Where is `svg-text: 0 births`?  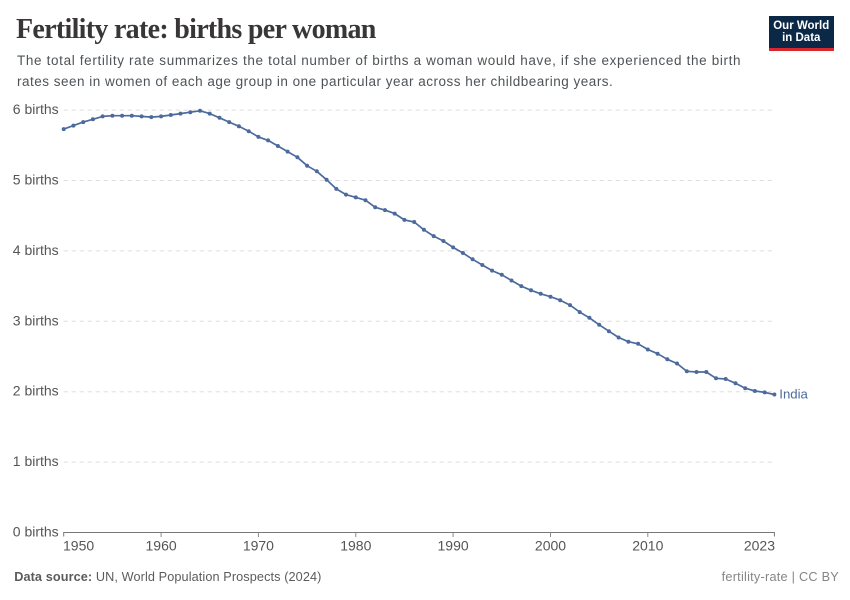
svg-text: 0 births is located at coordinates (36, 532).